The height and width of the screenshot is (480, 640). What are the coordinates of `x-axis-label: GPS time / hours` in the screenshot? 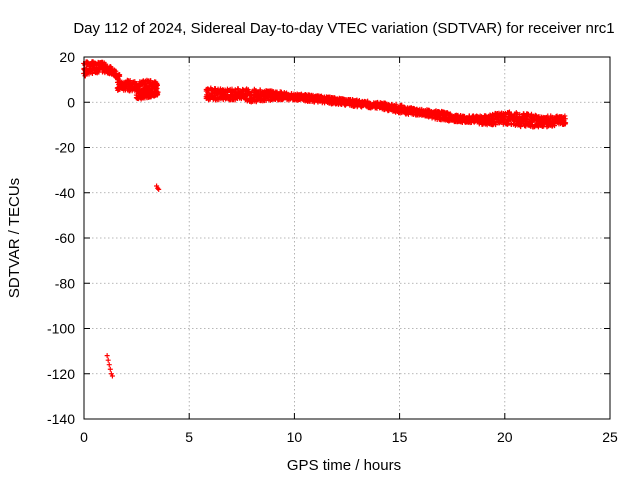 It's located at (344, 465).